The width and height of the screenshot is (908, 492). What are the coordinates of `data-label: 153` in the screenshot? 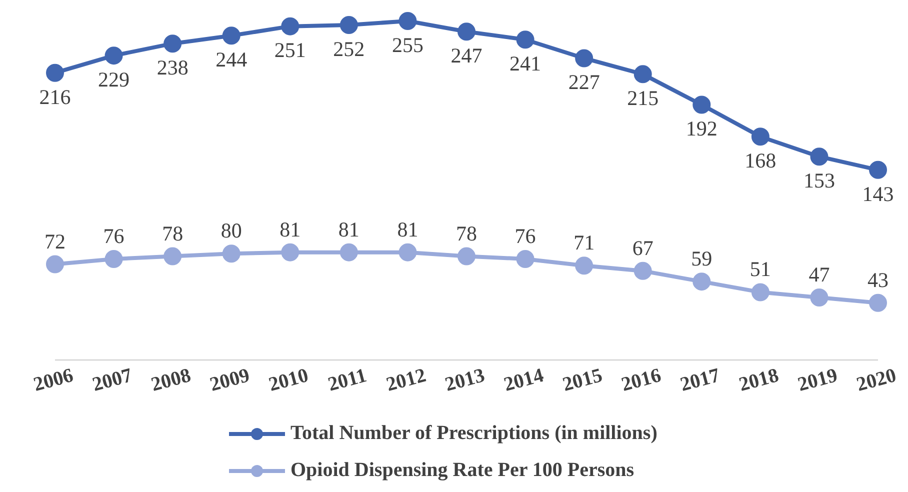 It's located at (819, 180).